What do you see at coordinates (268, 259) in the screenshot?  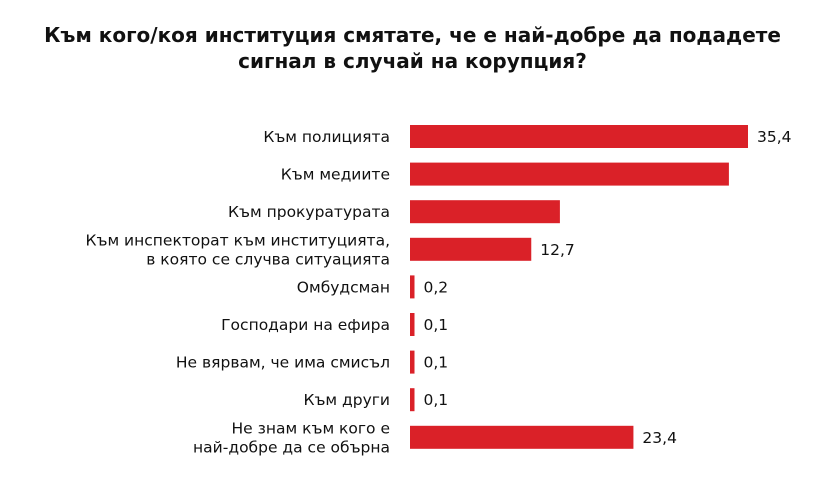 I see `category-label-3-line-1: в която се случва ситуацията` at bounding box center [268, 259].